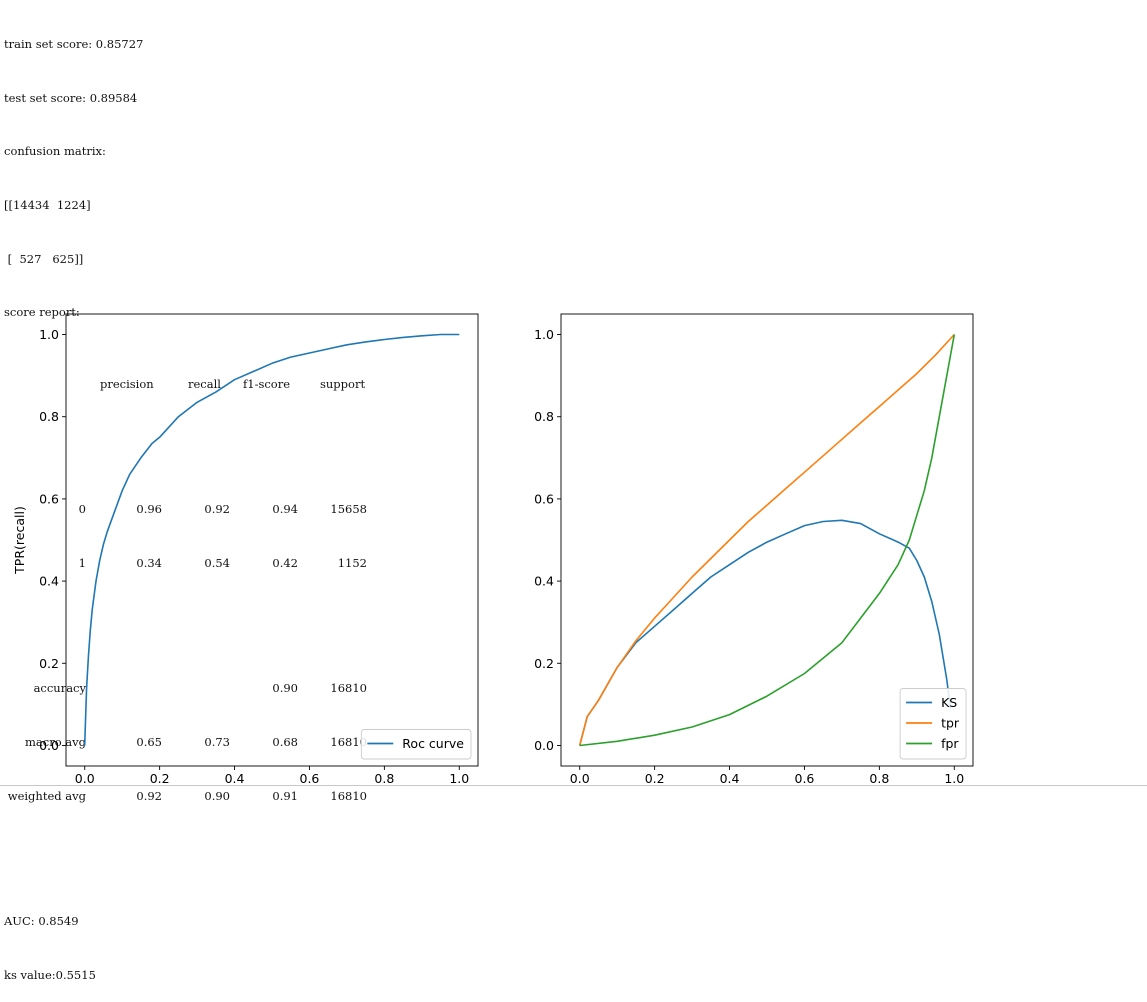 This screenshot has width=1147, height=1002. Describe the element at coordinates (950, 743) in the screenshot. I see `legend-label: fpr` at that location.